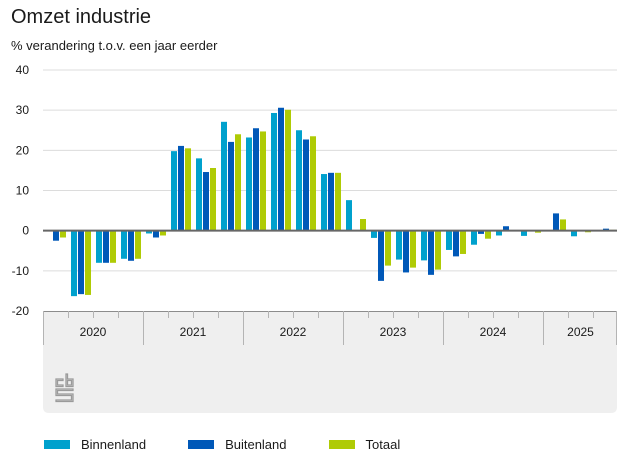  Describe the element at coordinates (114, 45) in the screenshot. I see `chart-subtitle: % verandering t.o.v. een jaar eerder` at that location.